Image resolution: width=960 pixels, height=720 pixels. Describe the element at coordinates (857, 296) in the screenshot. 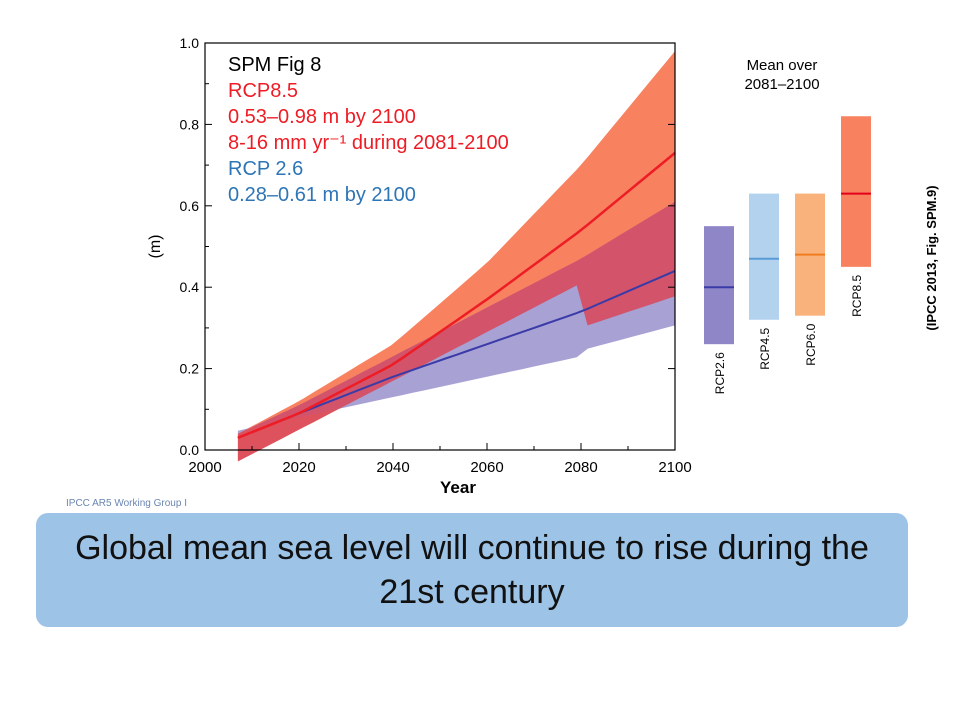

I see `side-bar-label: RCP8.5` at that location.